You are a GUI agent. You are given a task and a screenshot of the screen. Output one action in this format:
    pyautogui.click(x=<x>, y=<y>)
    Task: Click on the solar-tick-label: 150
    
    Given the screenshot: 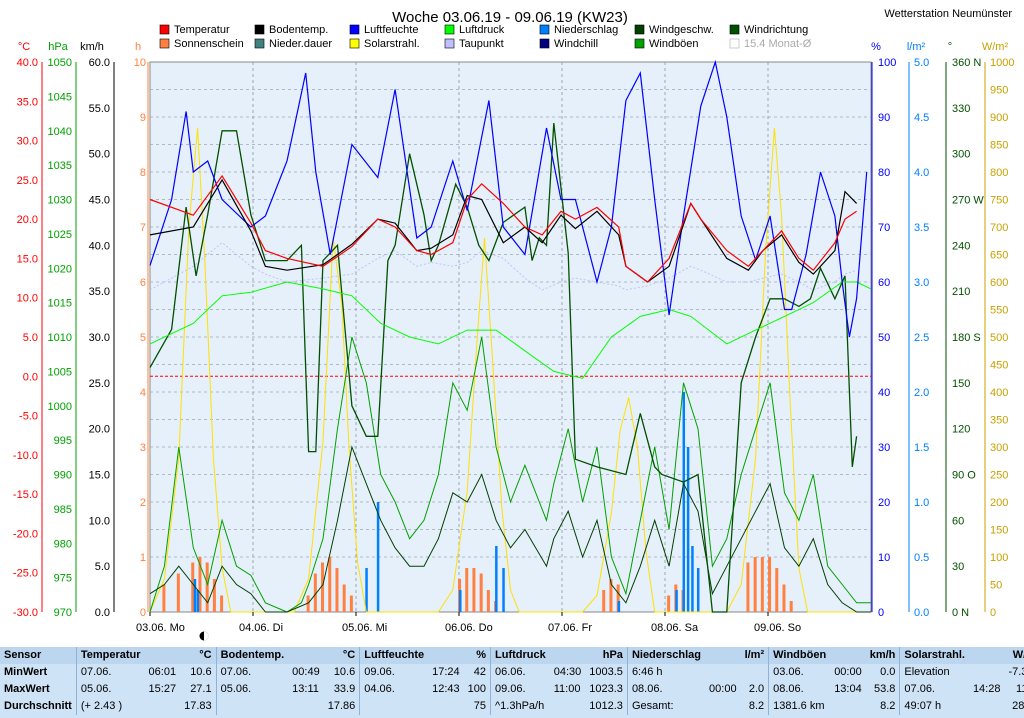 What is the action you would take?
    pyautogui.click(x=999, y=531)
    